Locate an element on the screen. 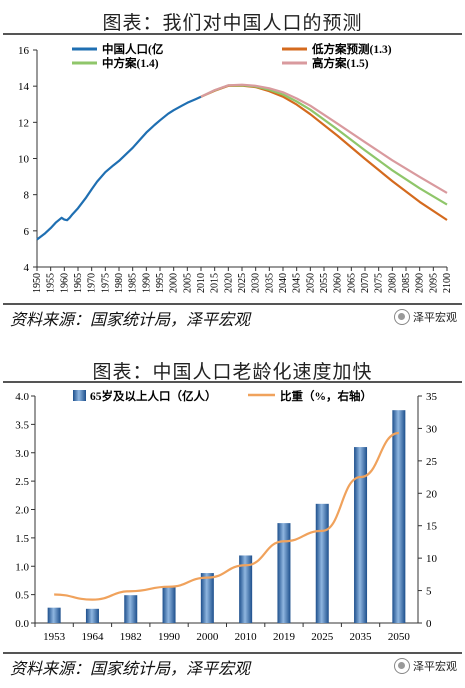  chart2-right-tick-label: 25 is located at coordinates (432, 462).